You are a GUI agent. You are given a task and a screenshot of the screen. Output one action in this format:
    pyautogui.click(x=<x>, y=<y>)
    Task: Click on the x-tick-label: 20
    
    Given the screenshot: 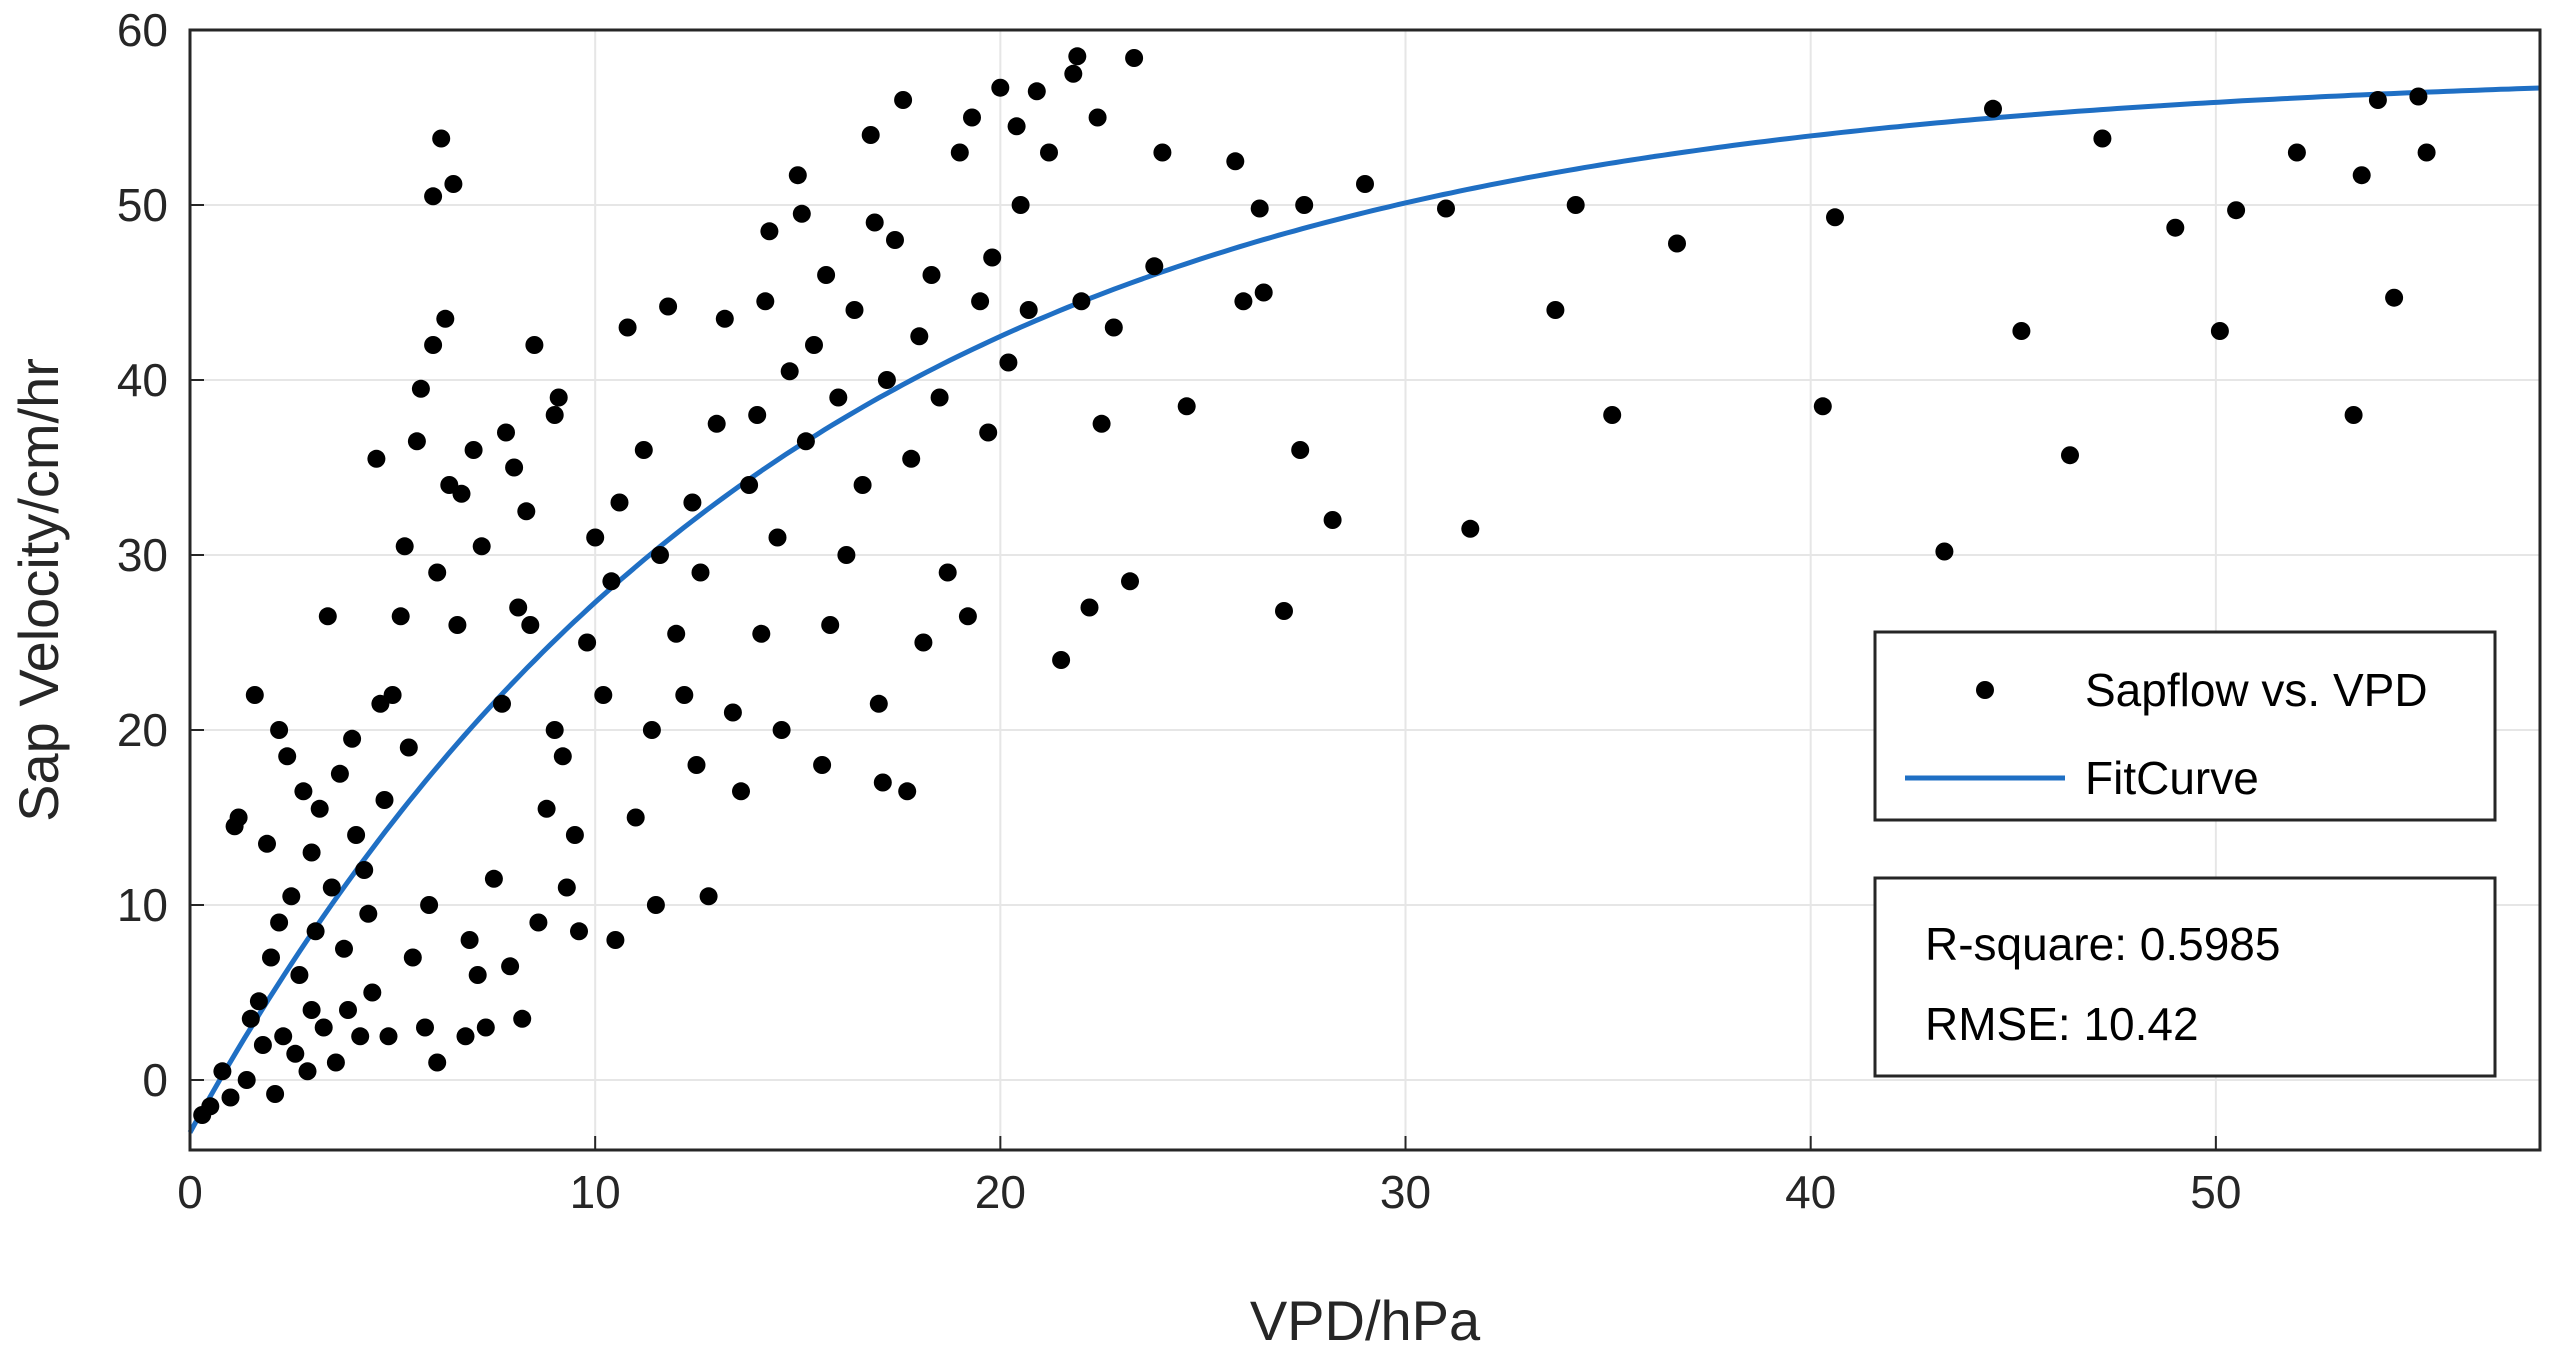 What is the action you would take?
    pyautogui.click(x=1000, y=1192)
    